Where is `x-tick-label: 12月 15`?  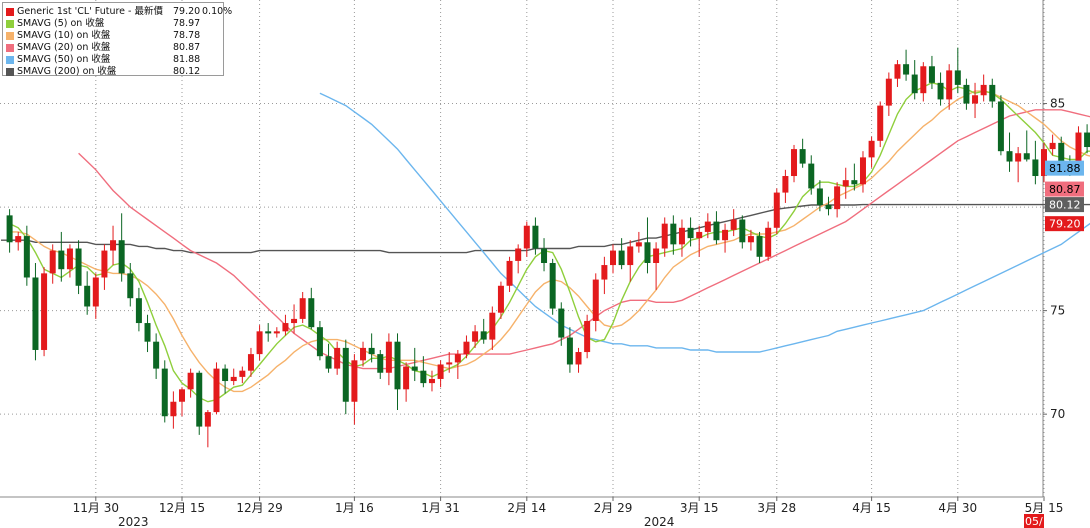
x-tick-label: 12月 15 is located at coordinates (182, 508).